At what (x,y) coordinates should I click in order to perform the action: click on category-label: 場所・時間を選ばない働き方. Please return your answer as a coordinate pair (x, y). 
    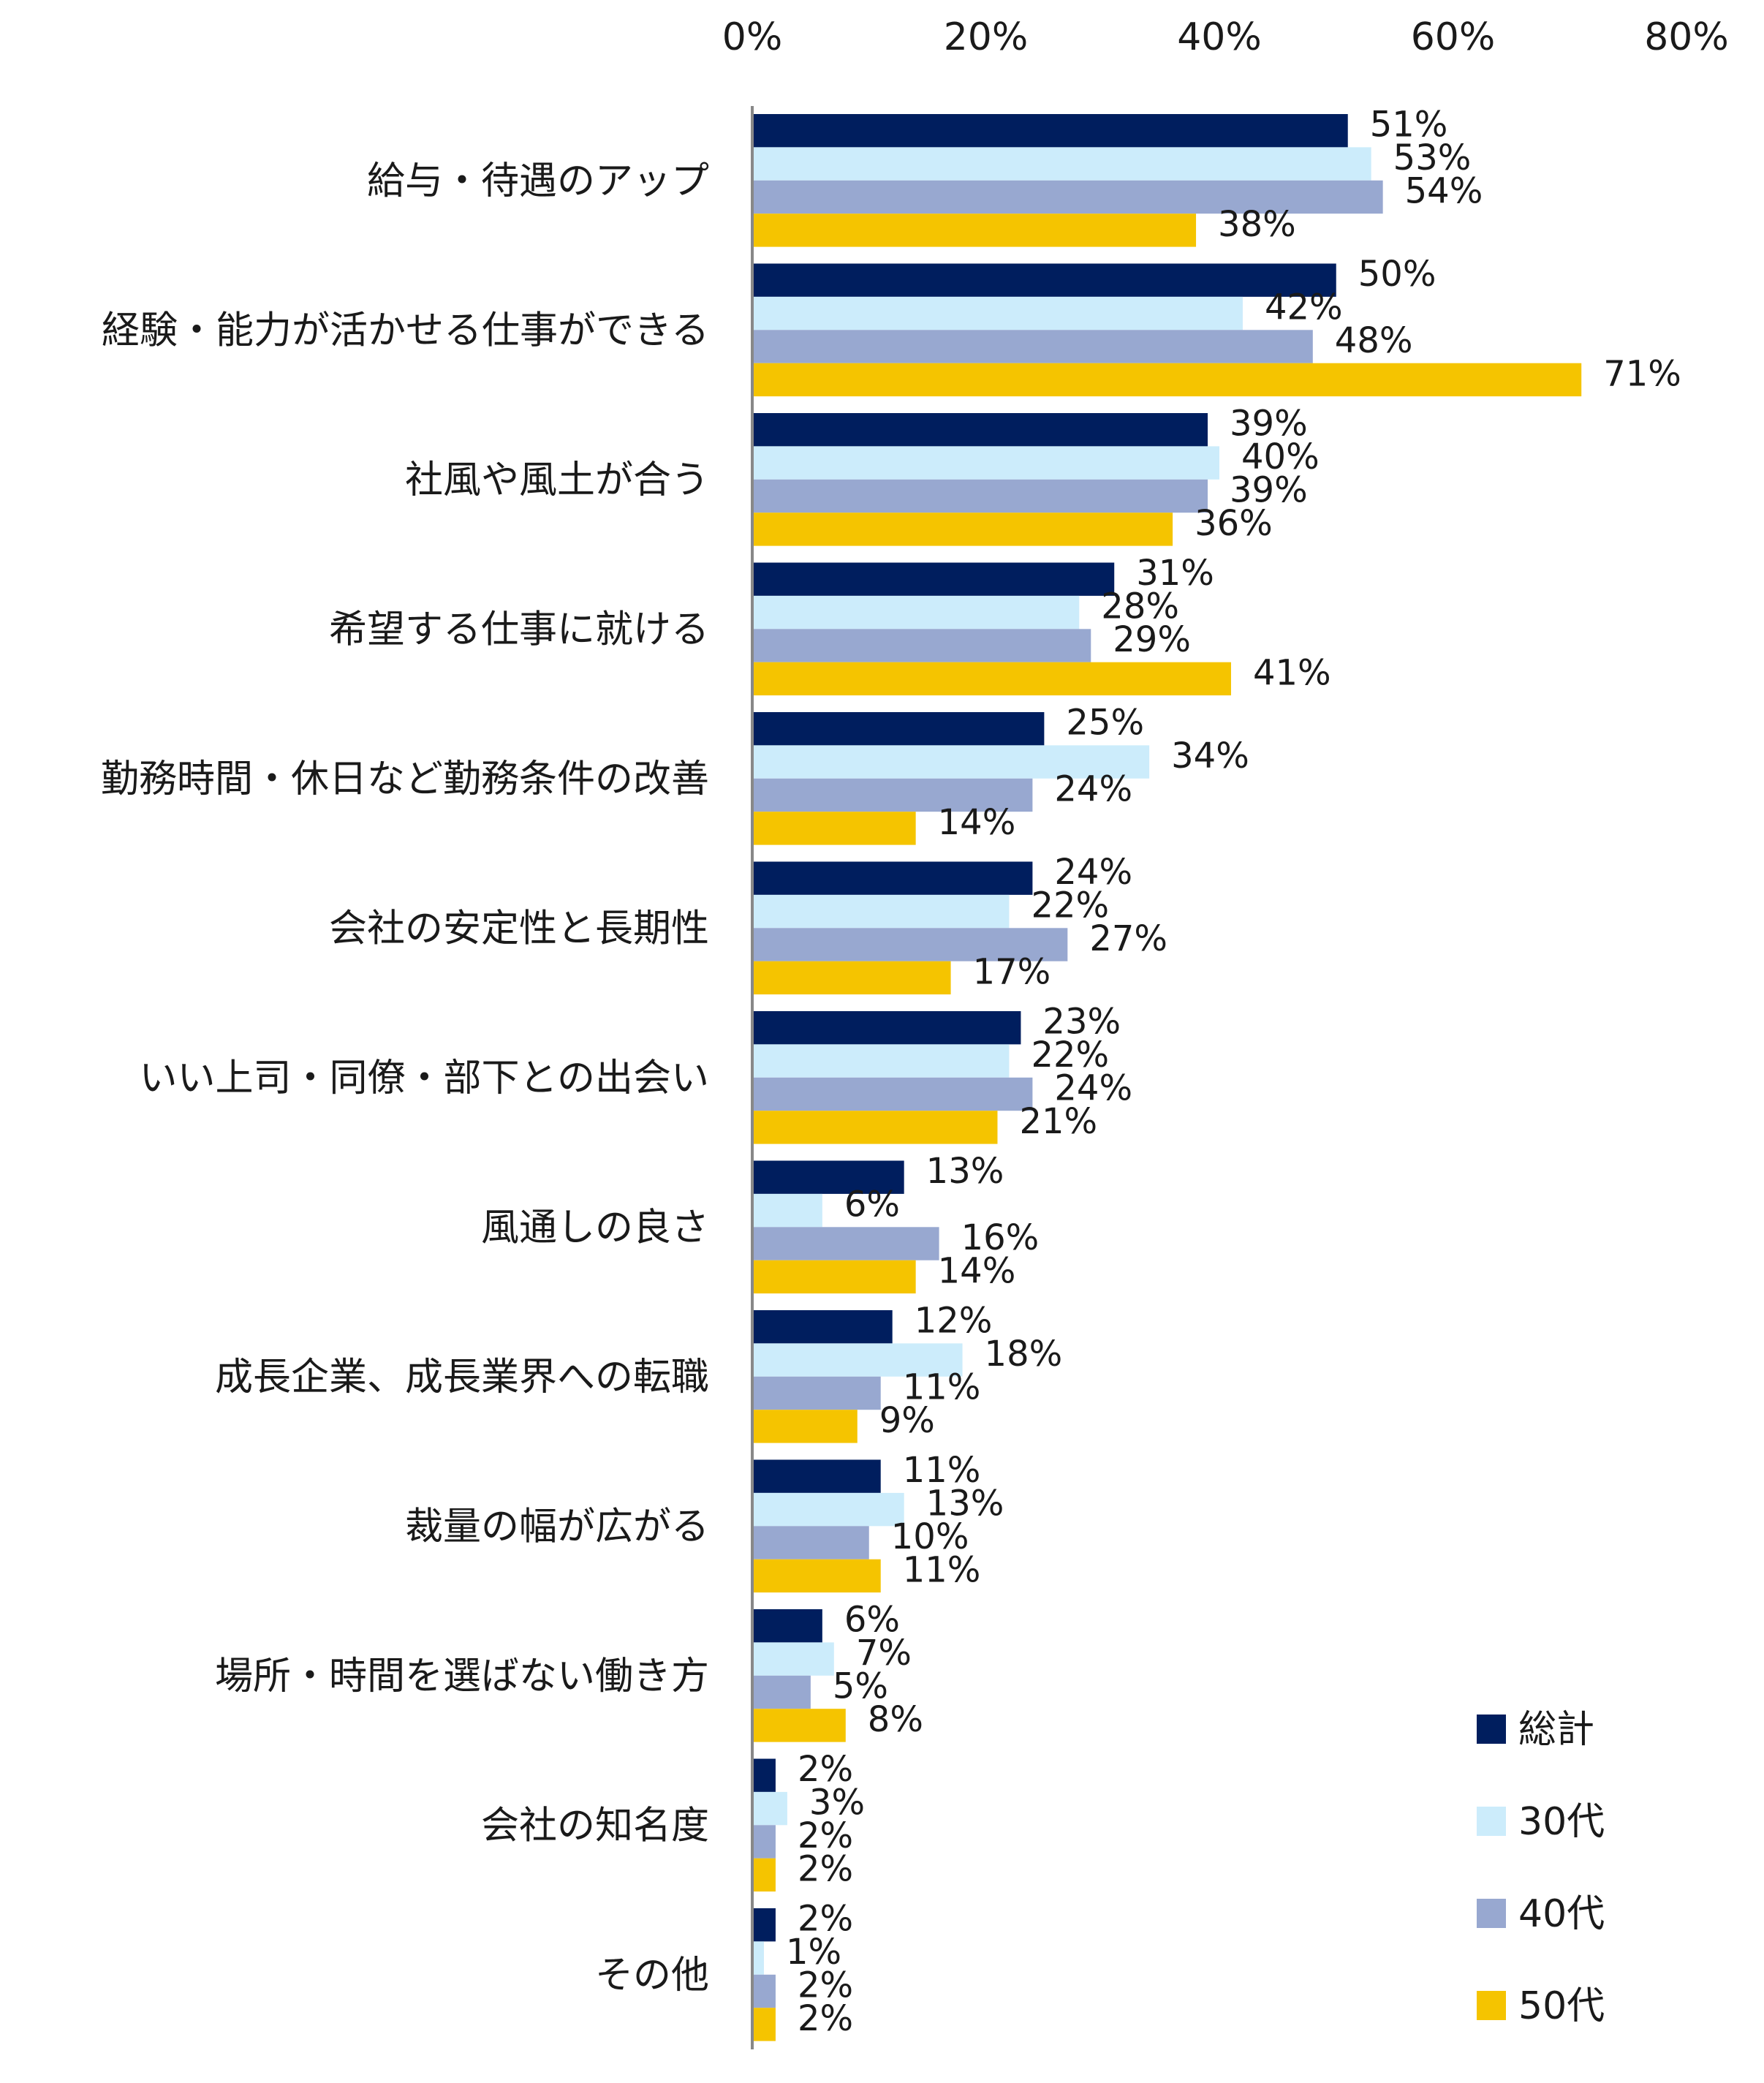
    Looking at the image, I should click on (462, 1676).